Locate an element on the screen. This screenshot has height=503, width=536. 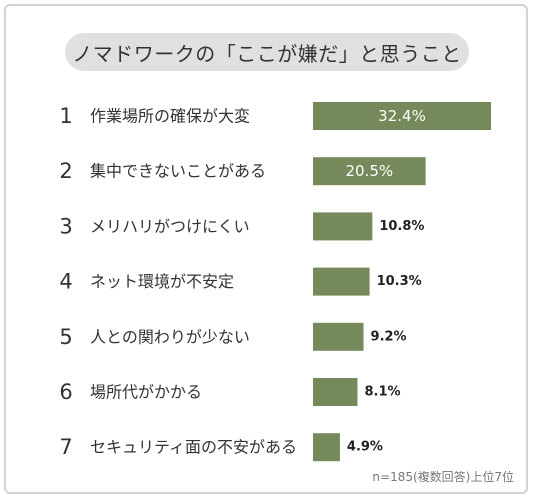
rank-number: 7 is located at coordinates (65, 447).